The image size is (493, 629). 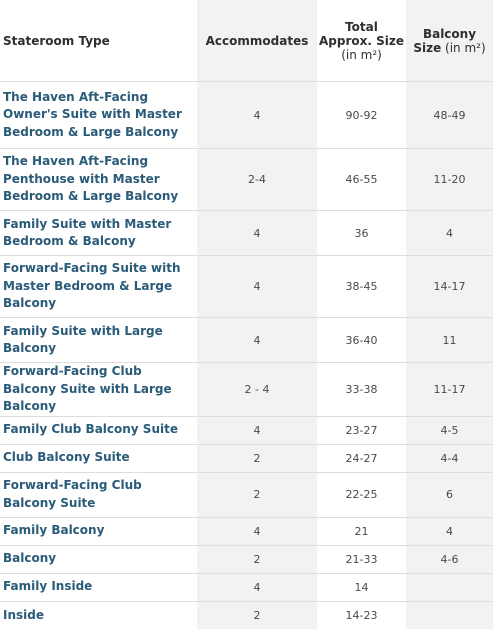 I want to click on stateroom-type-cell: Inside, so click(x=98, y=615).